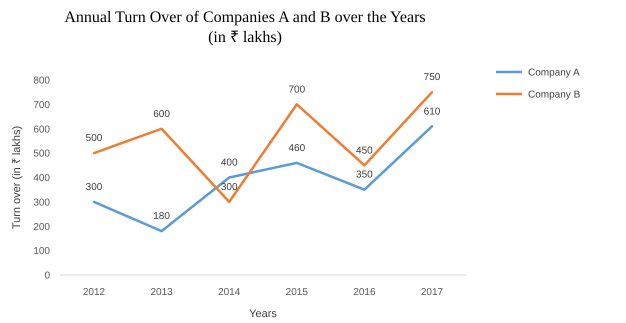 Image resolution: width=626 pixels, height=323 pixels. What do you see at coordinates (41, 105) in the screenshot?
I see `y-tick-label: 700` at bounding box center [41, 105].